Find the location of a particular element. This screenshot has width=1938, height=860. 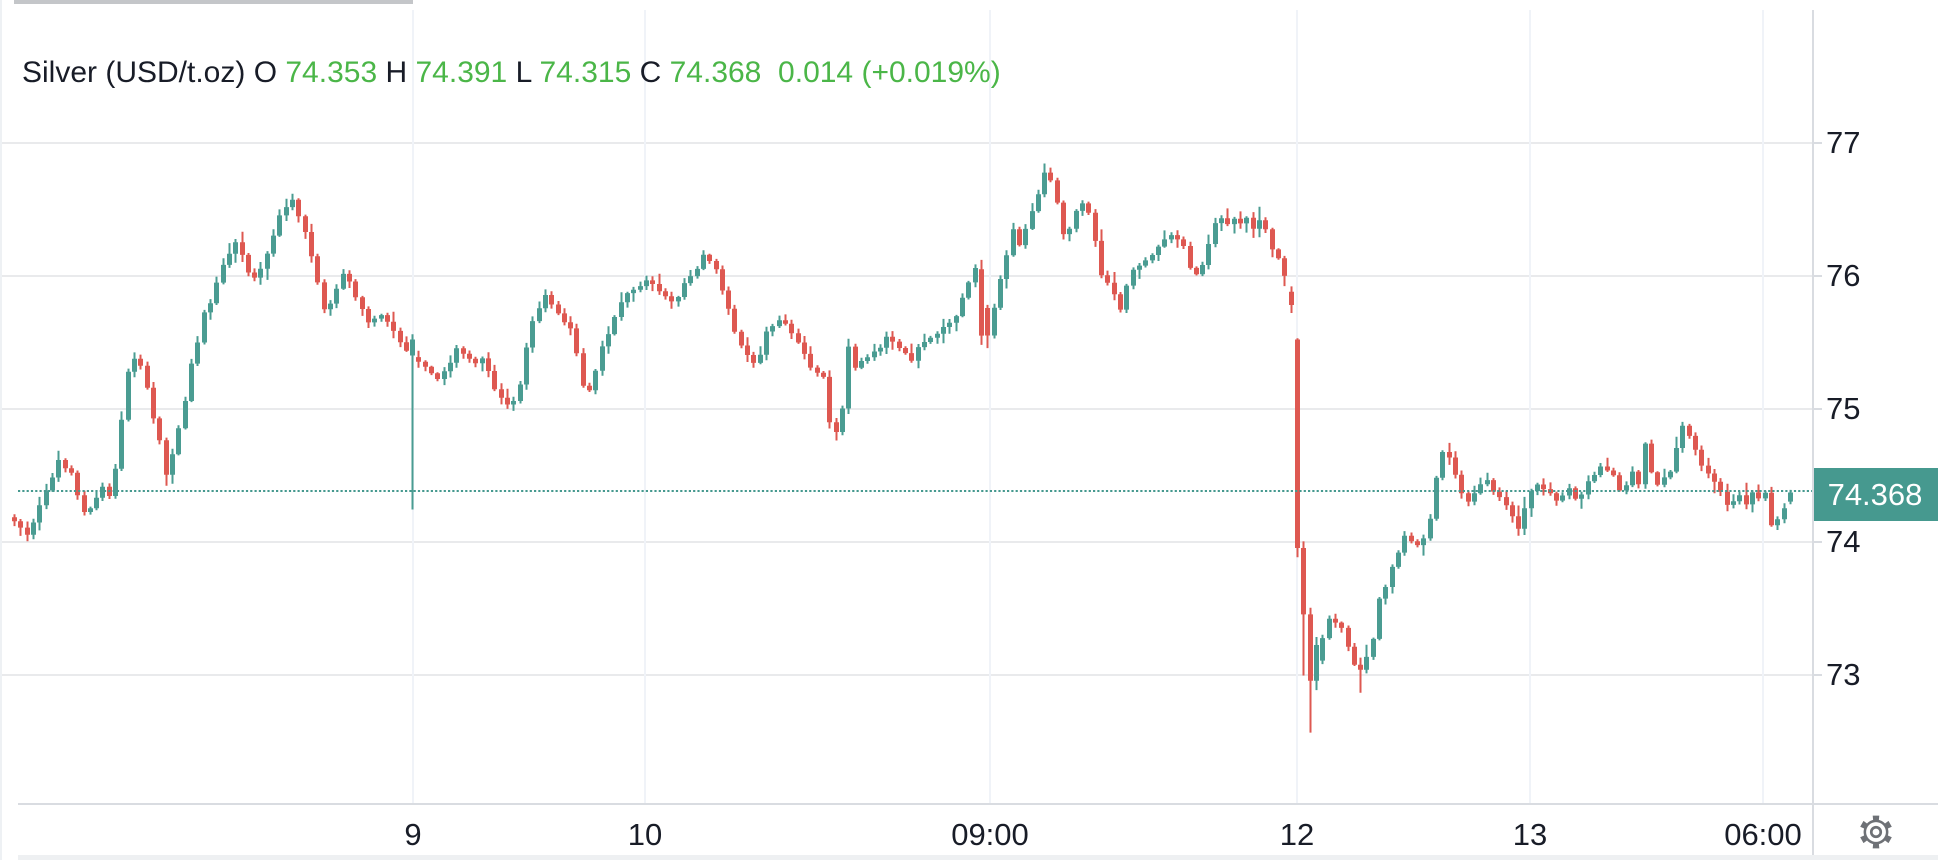

svg-text: 9 is located at coordinates (412, 834).